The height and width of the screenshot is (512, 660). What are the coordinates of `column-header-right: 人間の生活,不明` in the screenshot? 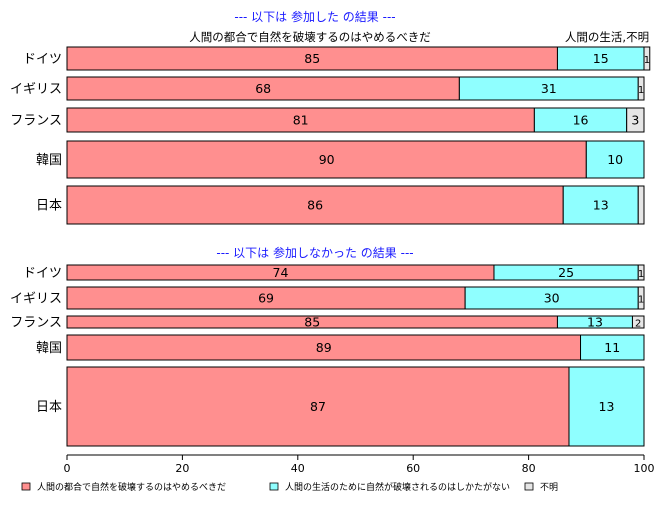 It's located at (607, 37).